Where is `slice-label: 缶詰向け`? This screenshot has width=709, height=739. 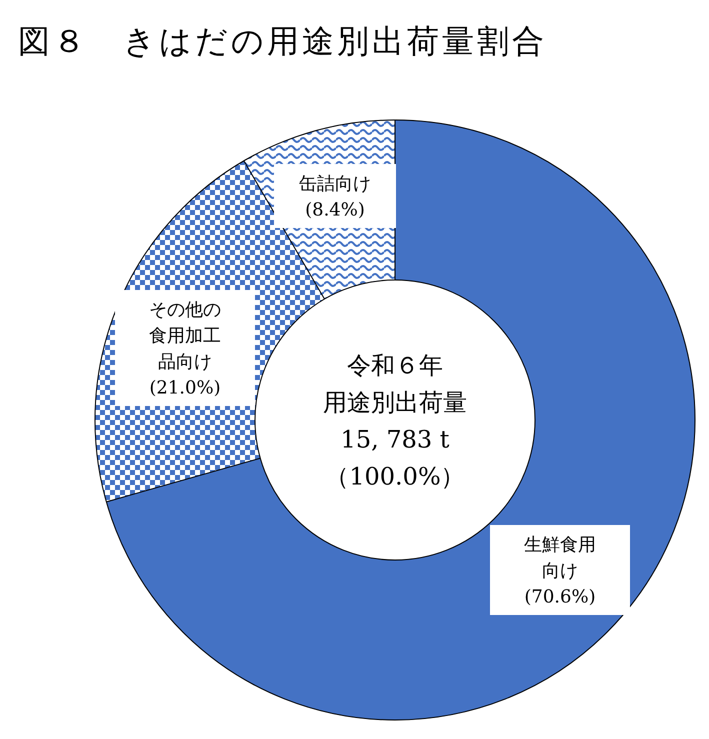 slice-label: 缶詰向け is located at coordinates (335, 184).